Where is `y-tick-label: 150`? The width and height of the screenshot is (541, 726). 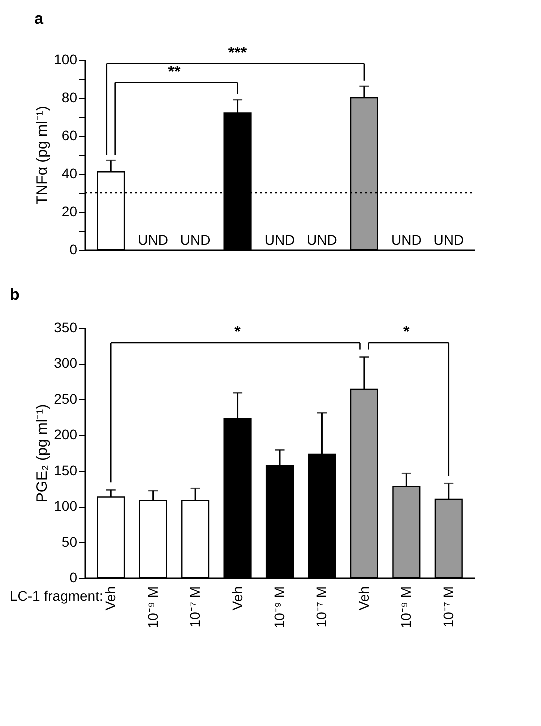
y-tick-label: 150 is located at coordinates (66, 470).